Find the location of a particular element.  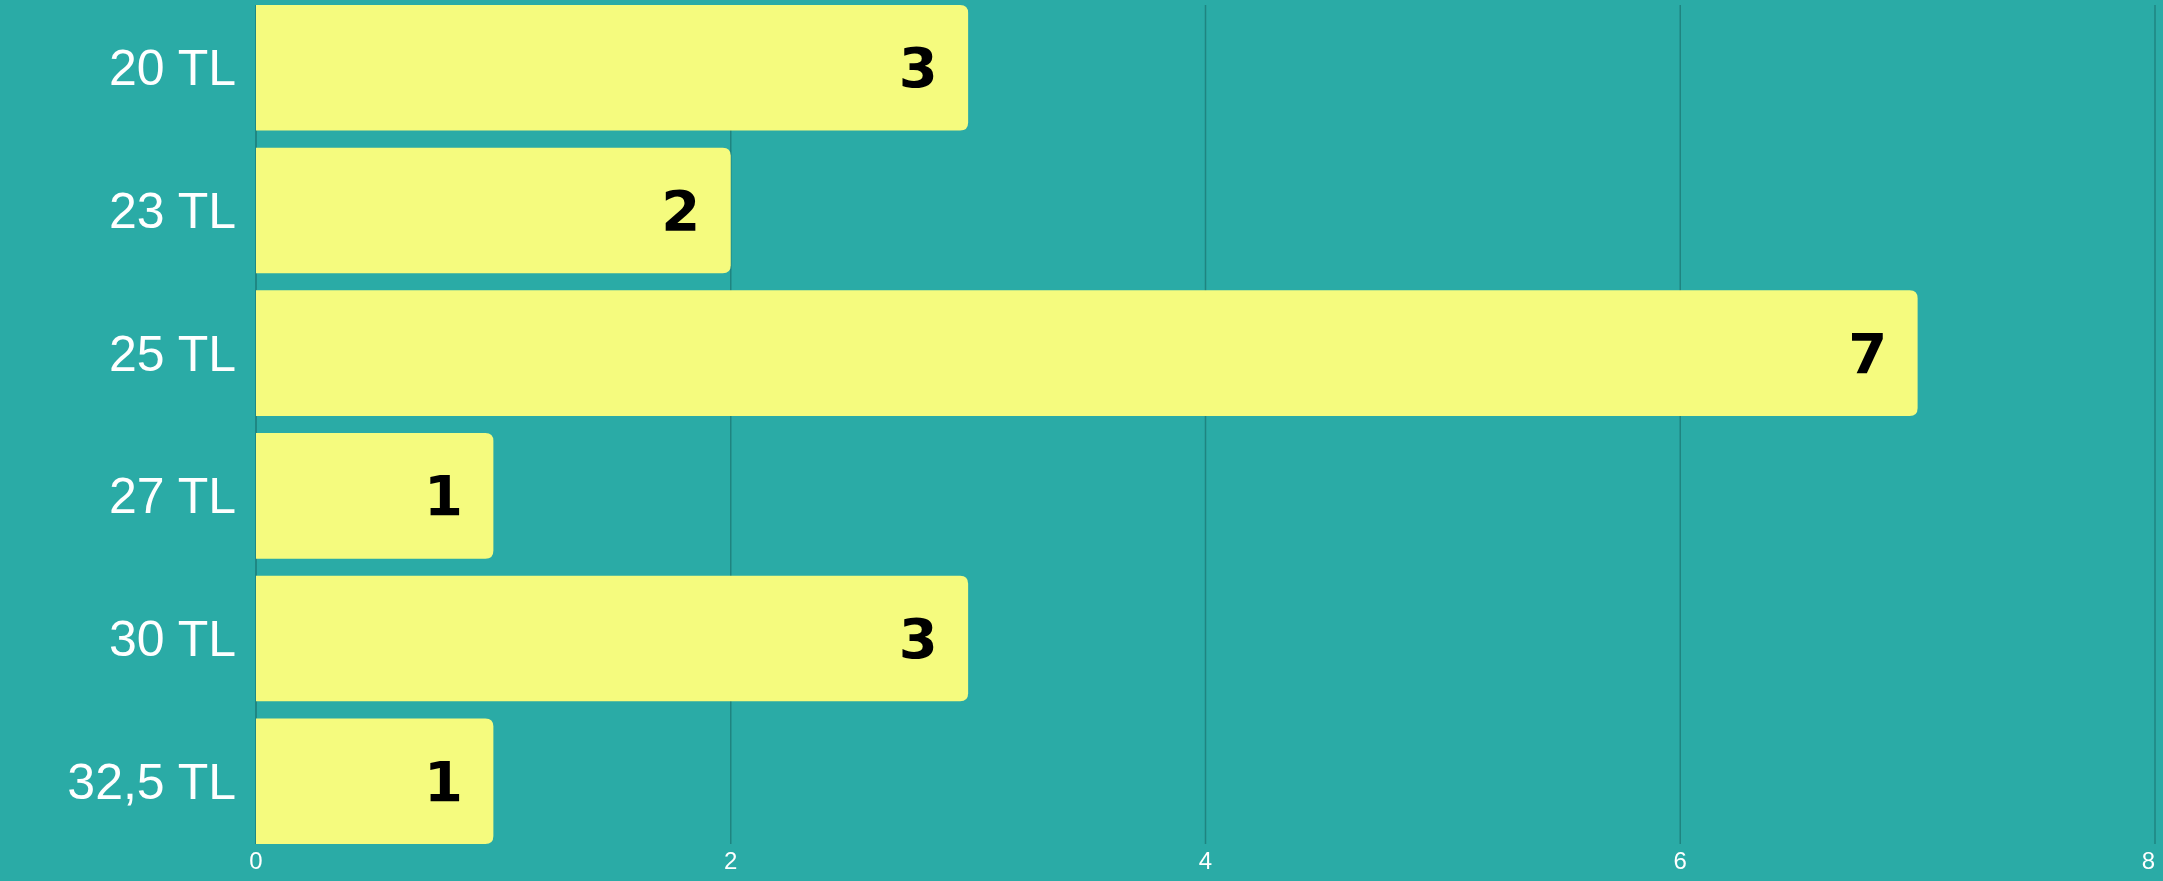

data-label: 7 is located at coordinates (1868, 353).